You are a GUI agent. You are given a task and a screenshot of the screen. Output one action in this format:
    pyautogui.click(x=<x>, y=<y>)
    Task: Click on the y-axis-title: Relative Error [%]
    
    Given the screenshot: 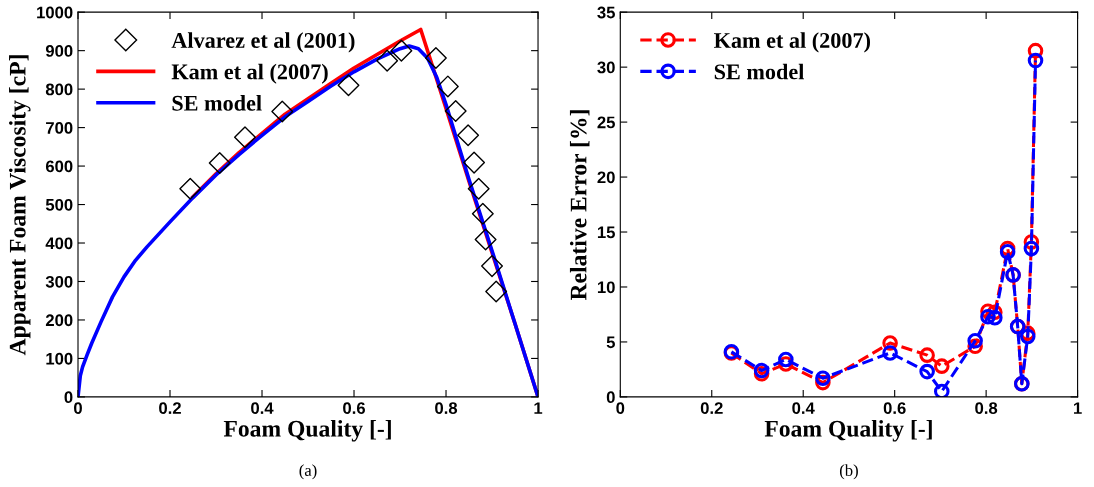 What is the action you would take?
    pyautogui.click(x=579, y=205)
    